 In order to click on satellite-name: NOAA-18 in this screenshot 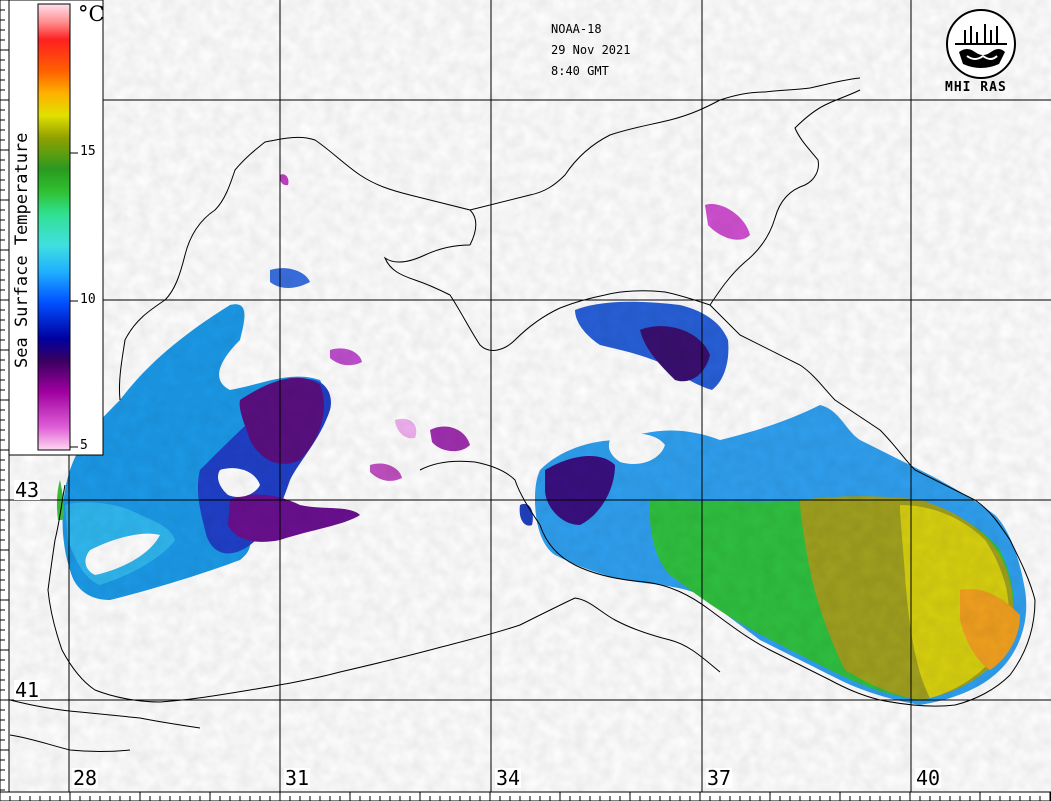, I will do `click(576, 29)`.